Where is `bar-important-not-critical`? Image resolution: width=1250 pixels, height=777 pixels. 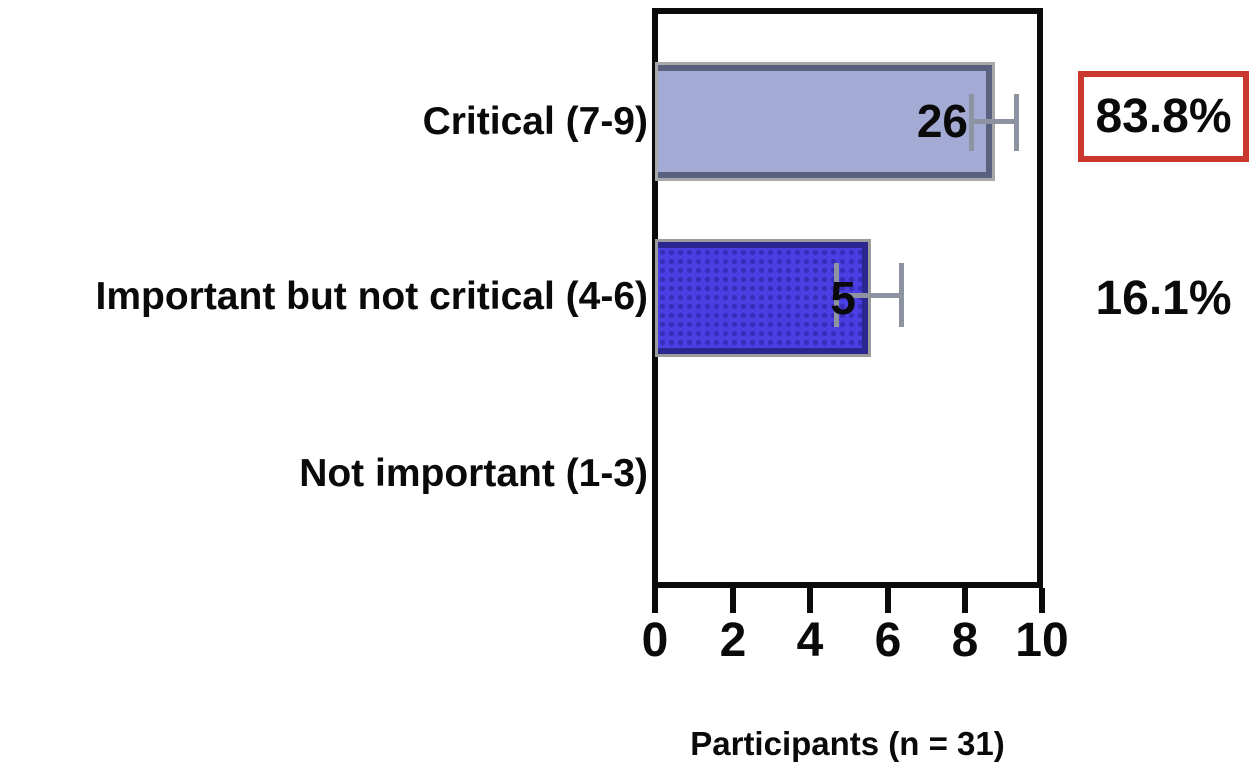
bar-important-not-critical is located at coordinates (763, 298).